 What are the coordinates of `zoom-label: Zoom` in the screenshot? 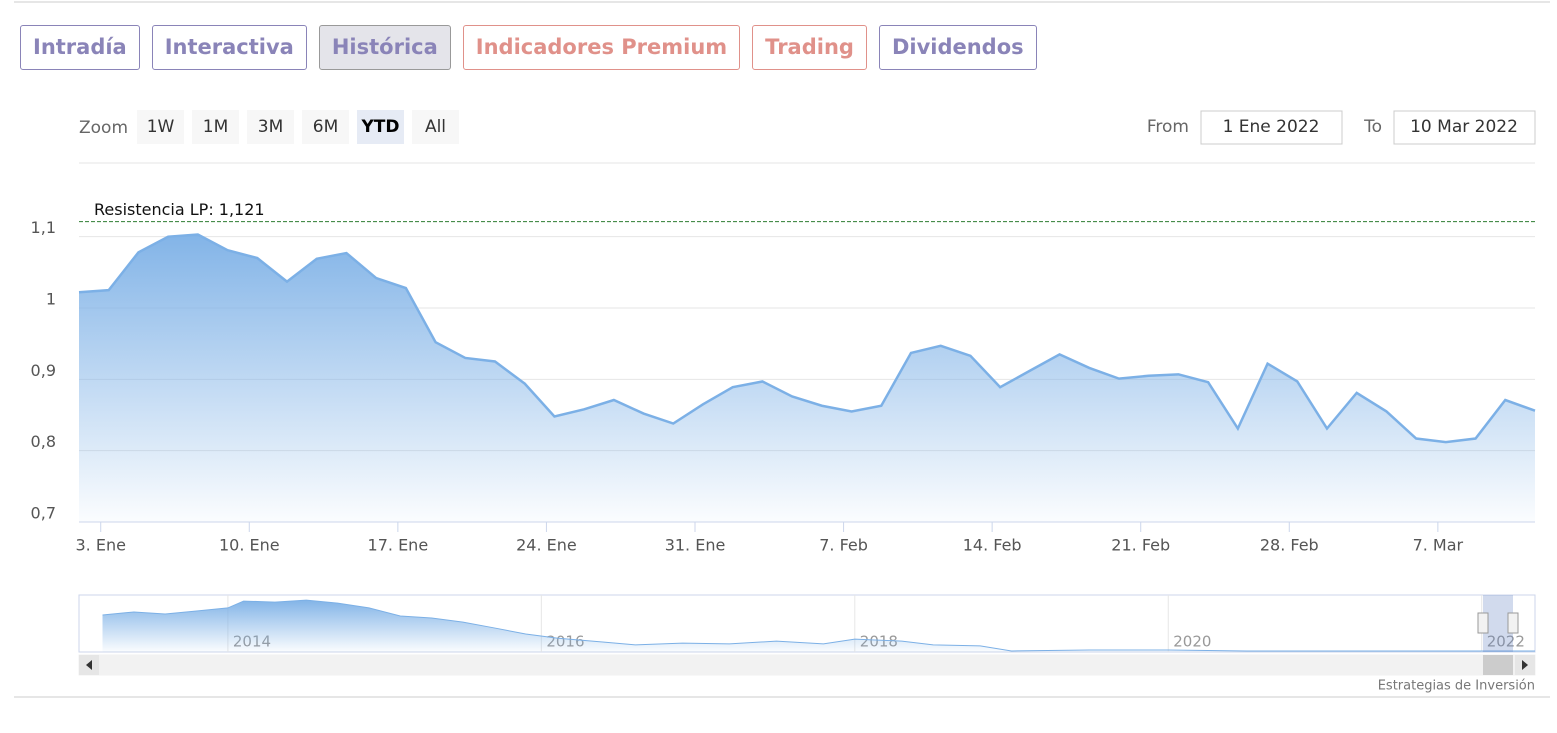 It's located at (103, 128).